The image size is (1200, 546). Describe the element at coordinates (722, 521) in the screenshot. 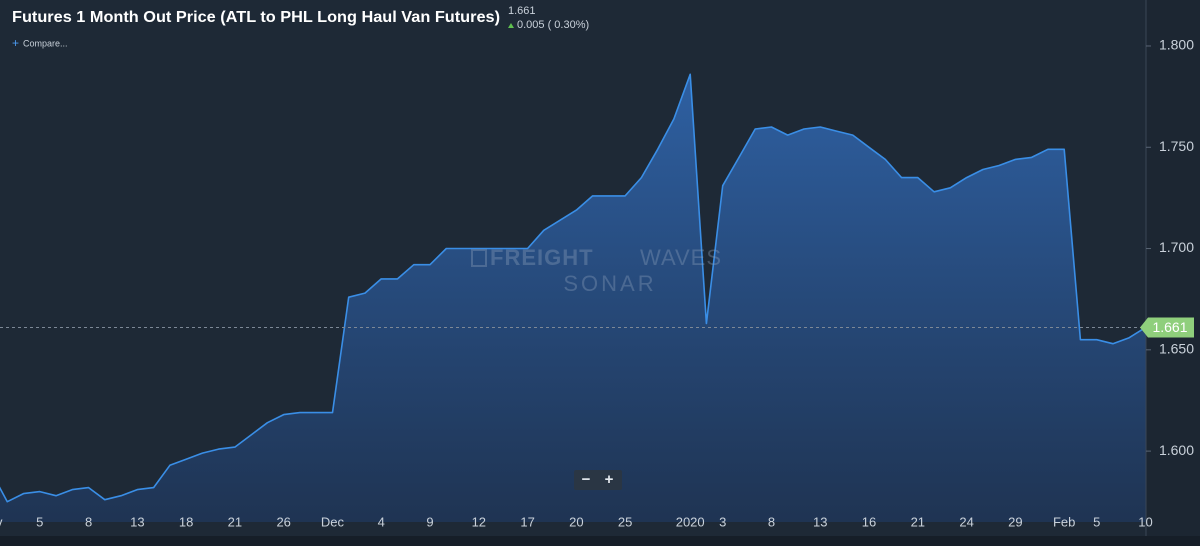

I see `x-tick-label: 3` at that location.